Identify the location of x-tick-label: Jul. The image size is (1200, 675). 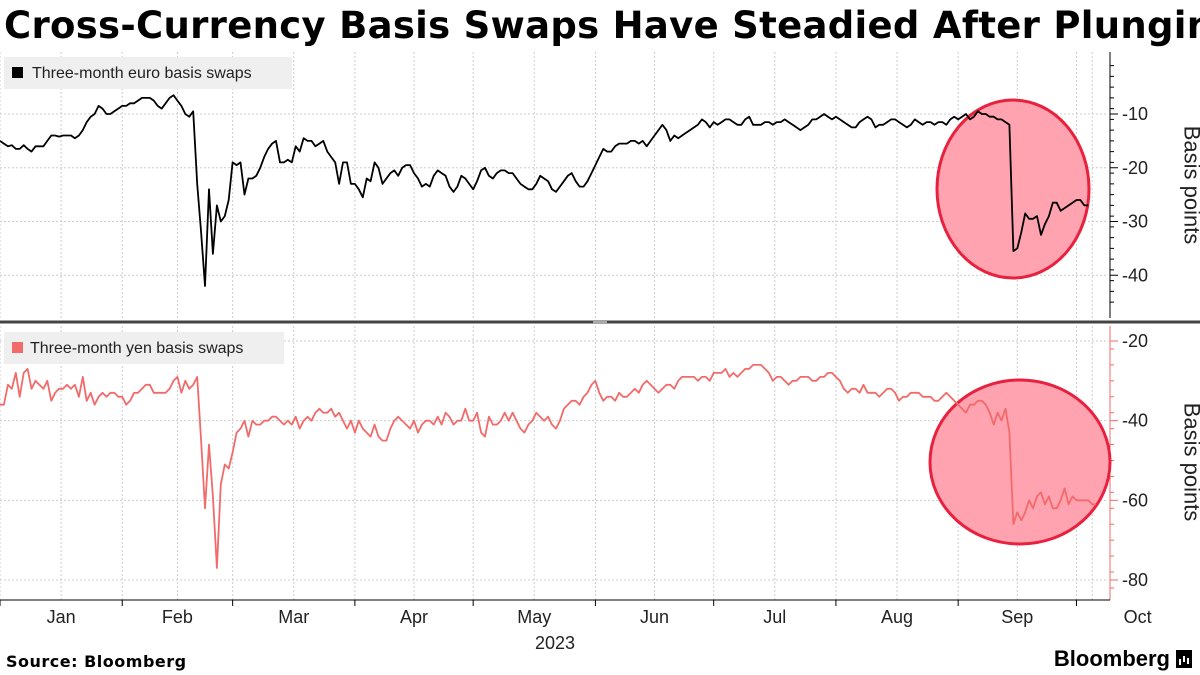
(774, 617).